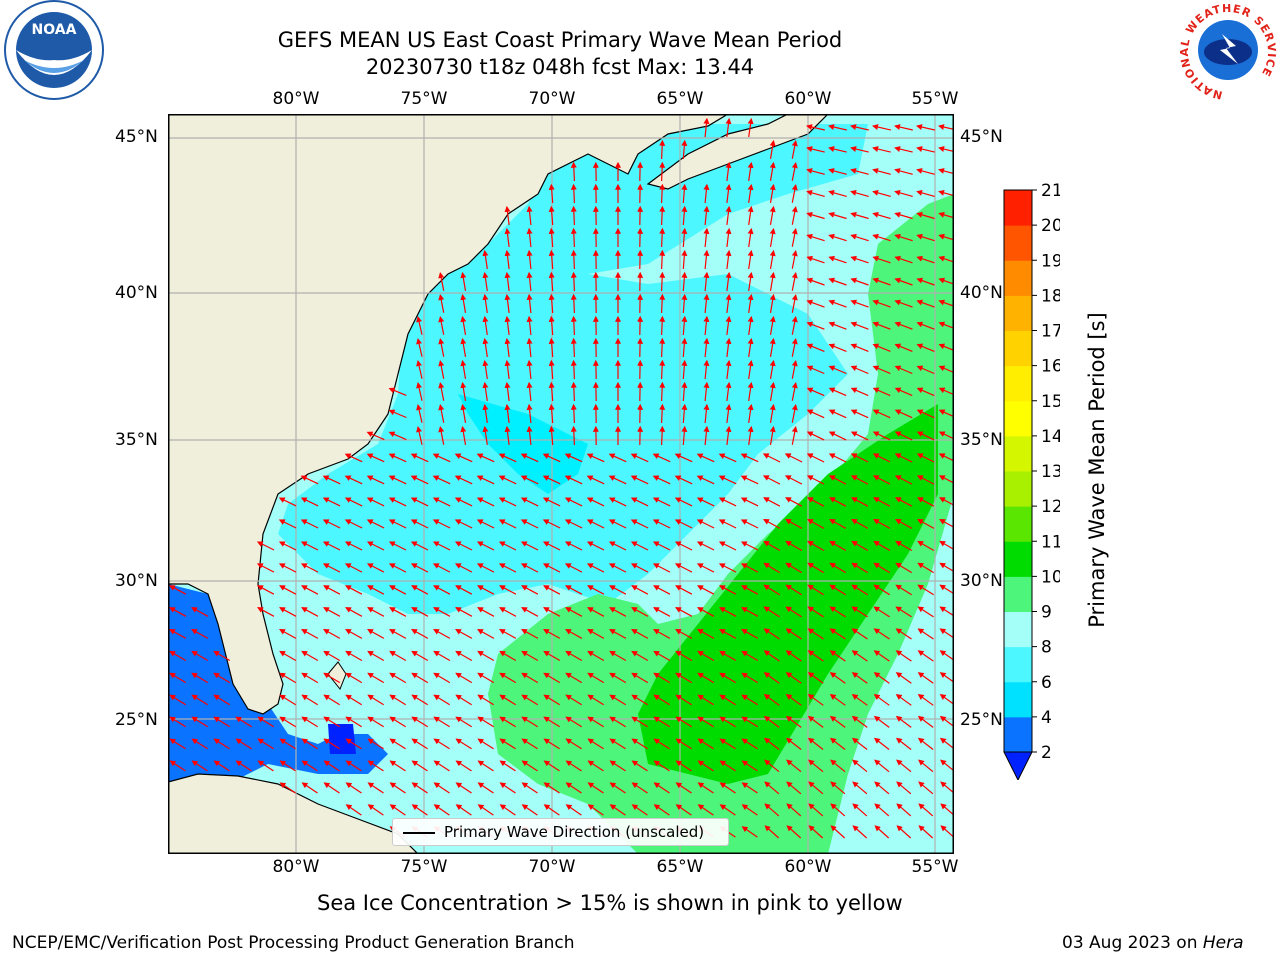 The height and width of the screenshot is (960, 1280). I want to click on colorbar-tick-label: 4, so click(1046, 718).